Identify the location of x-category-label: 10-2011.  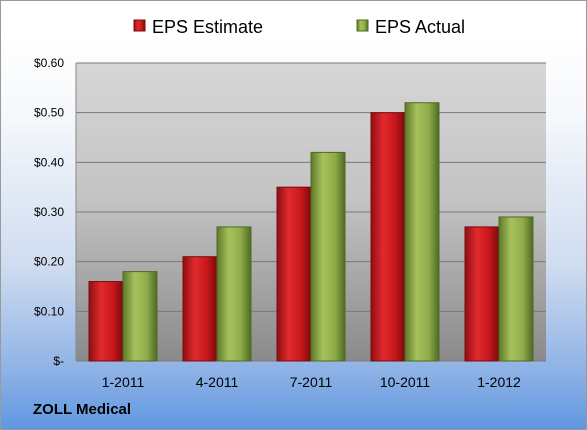
(405, 382).